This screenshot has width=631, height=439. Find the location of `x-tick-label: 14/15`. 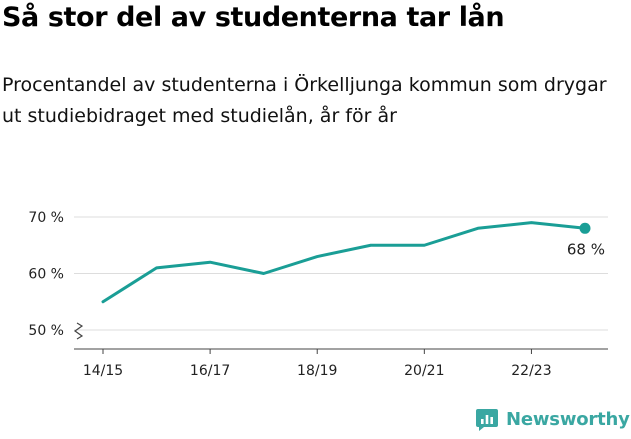

x-tick-label: 14/15 is located at coordinates (103, 371).